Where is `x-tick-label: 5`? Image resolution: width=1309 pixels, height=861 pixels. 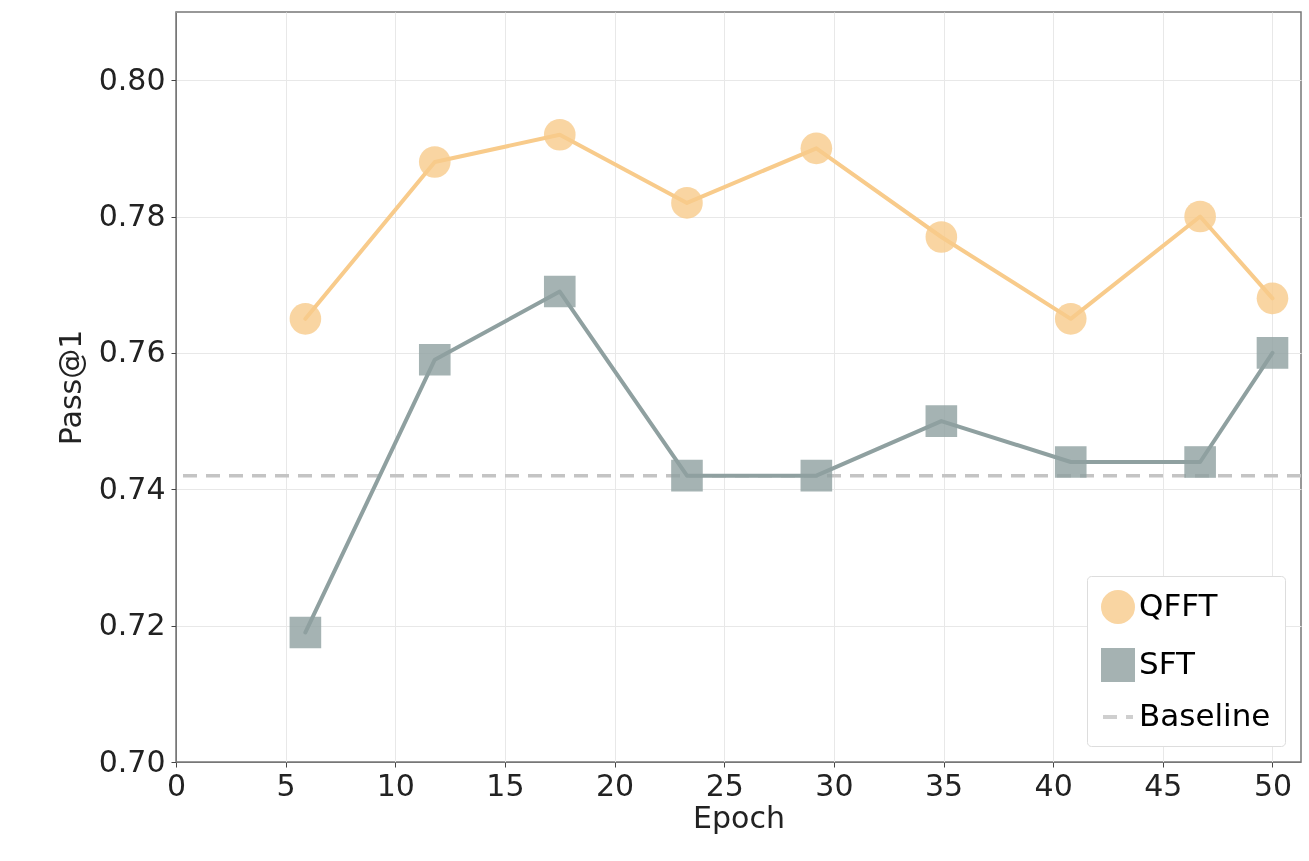 x-tick-label: 5 is located at coordinates (286, 785).